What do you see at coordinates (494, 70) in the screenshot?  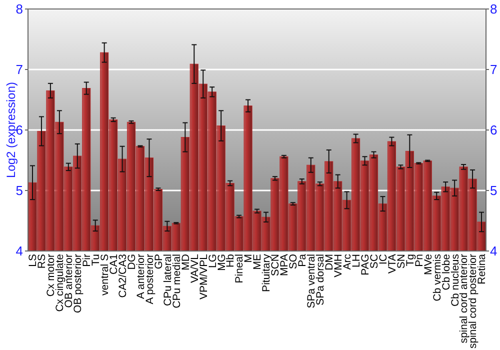 I see `y2-tick-label: 7` at bounding box center [494, 70].